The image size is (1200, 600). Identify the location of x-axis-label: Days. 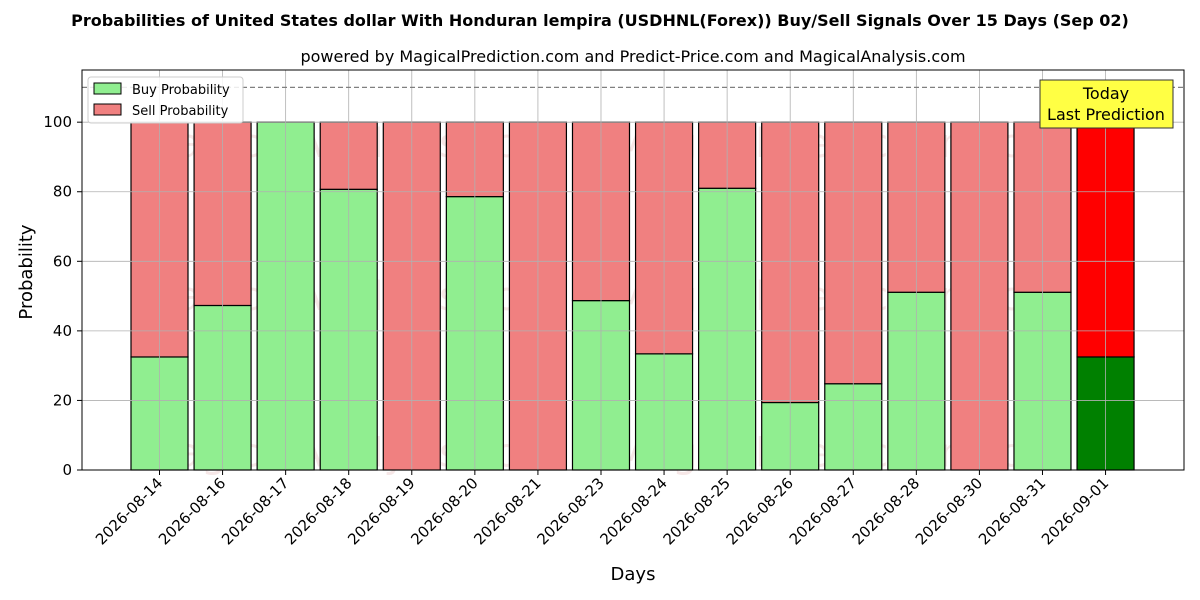
(633, 574).